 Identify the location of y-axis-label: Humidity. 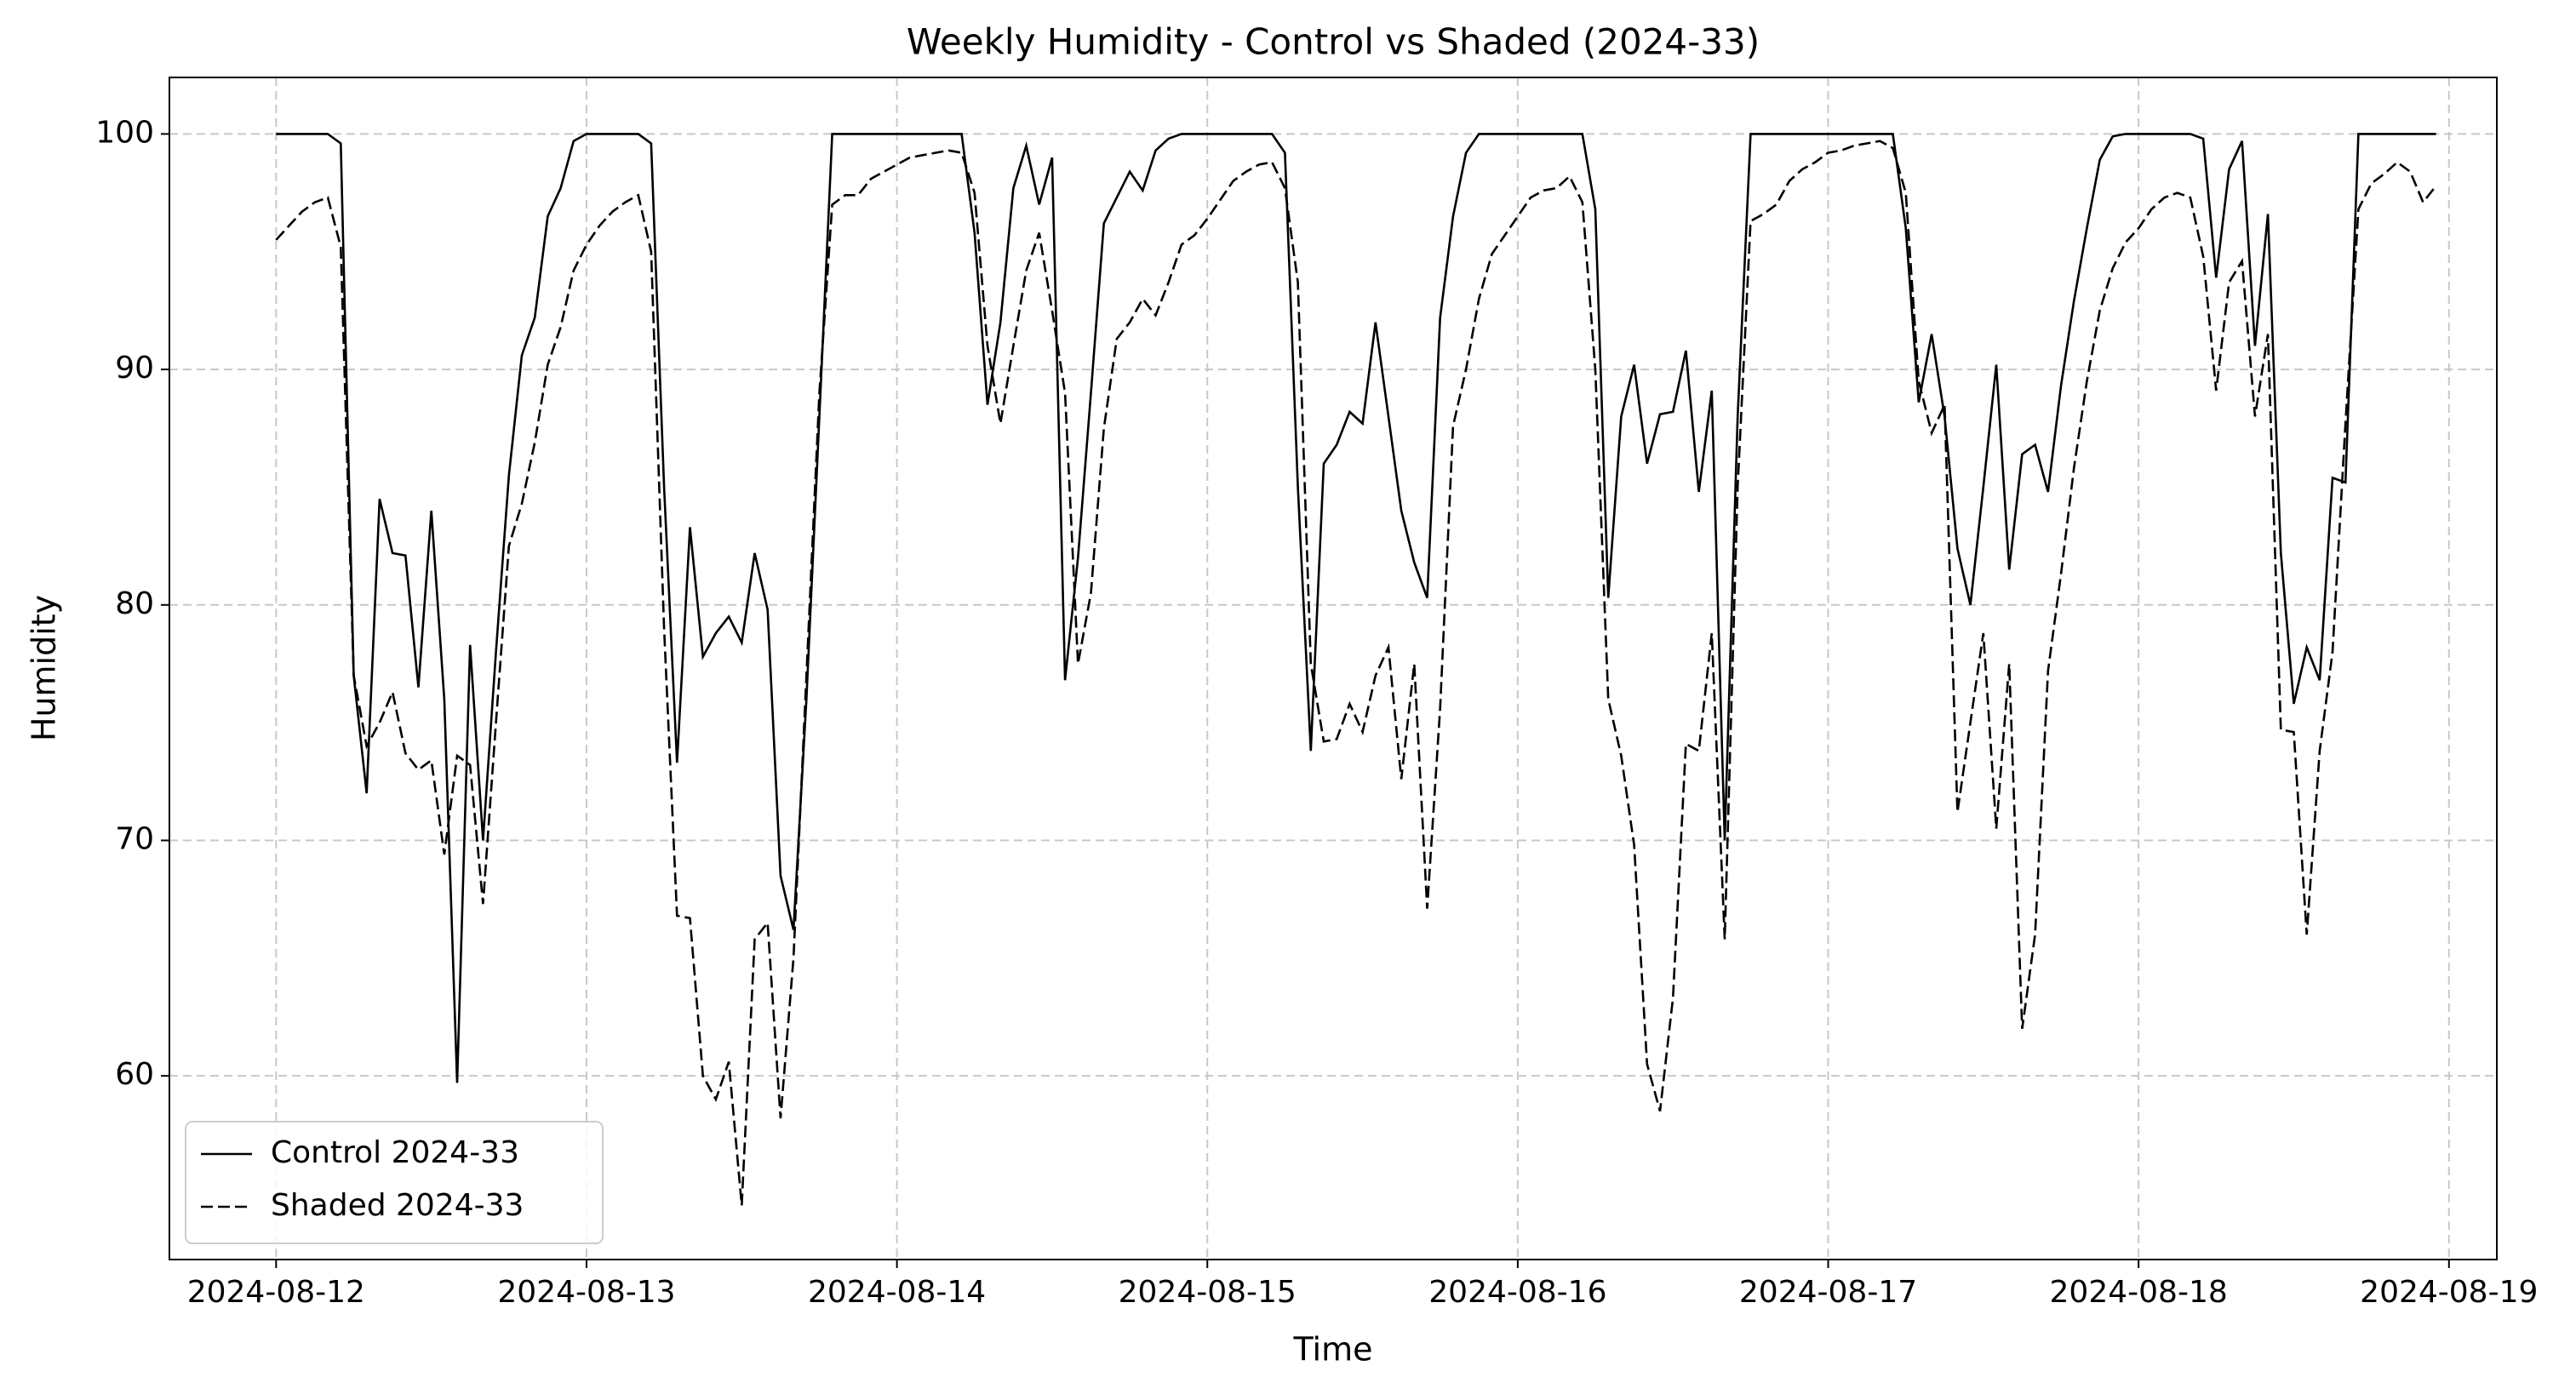
(45, 668).